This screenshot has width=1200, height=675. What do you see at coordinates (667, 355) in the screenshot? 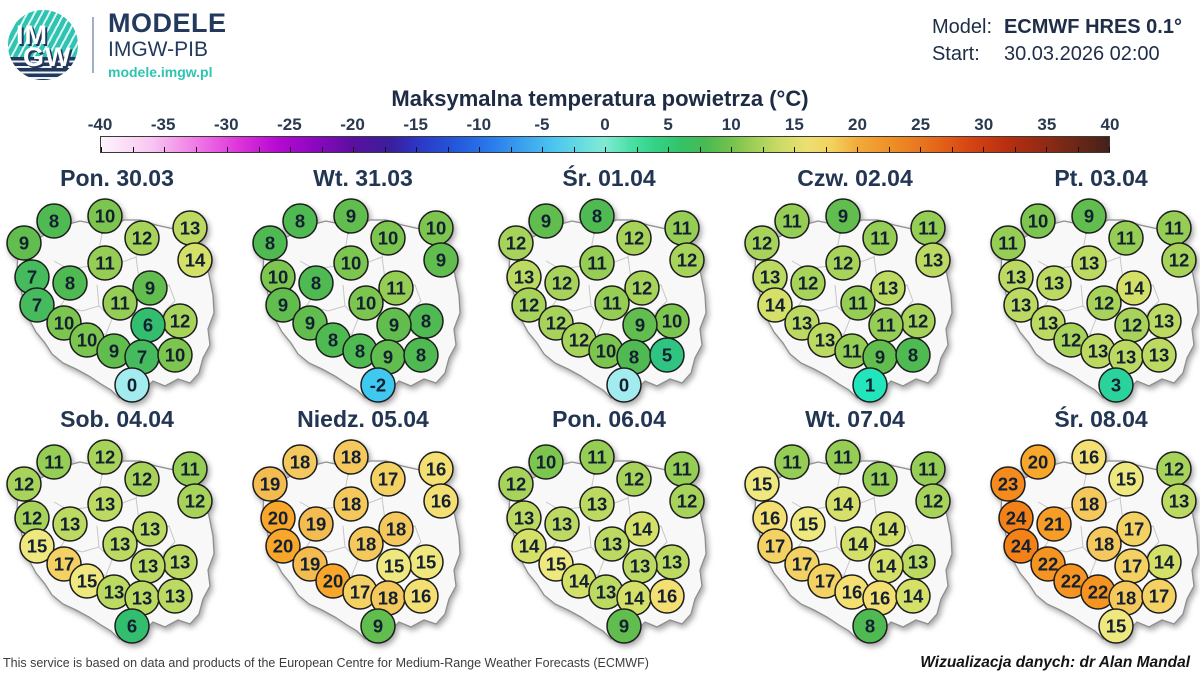
I see `temperature-value: 5` at bounding box center [667, 355].